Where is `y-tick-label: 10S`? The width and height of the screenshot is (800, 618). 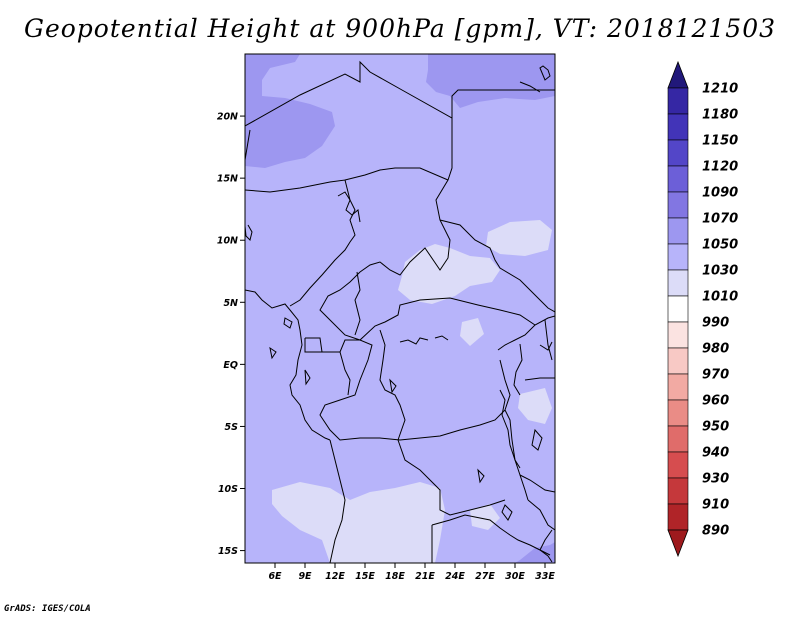
y-tick-label: 10S is located at coordinates (228, 489).